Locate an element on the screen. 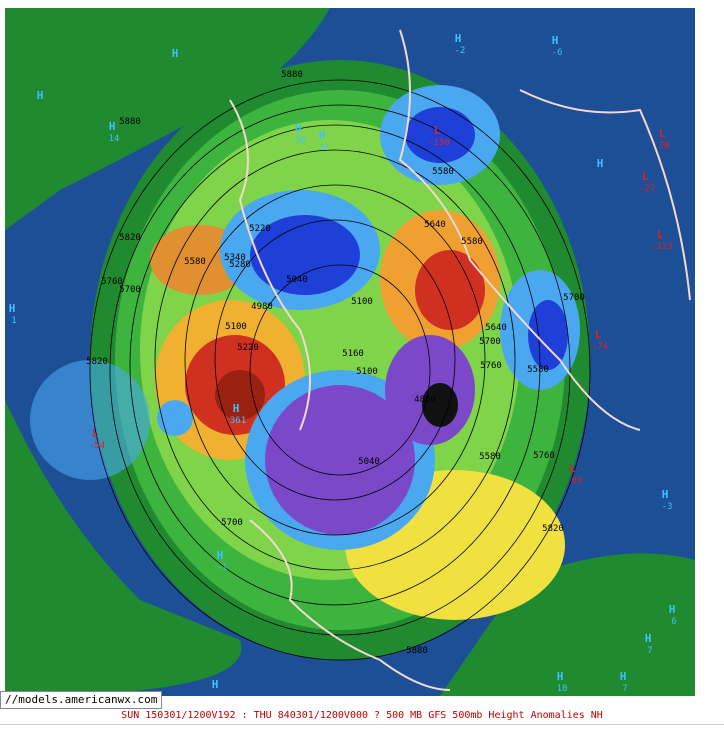 The width and height of the screenshot is (724, 736). high-value: 10 is located at coordinates (562, 689).